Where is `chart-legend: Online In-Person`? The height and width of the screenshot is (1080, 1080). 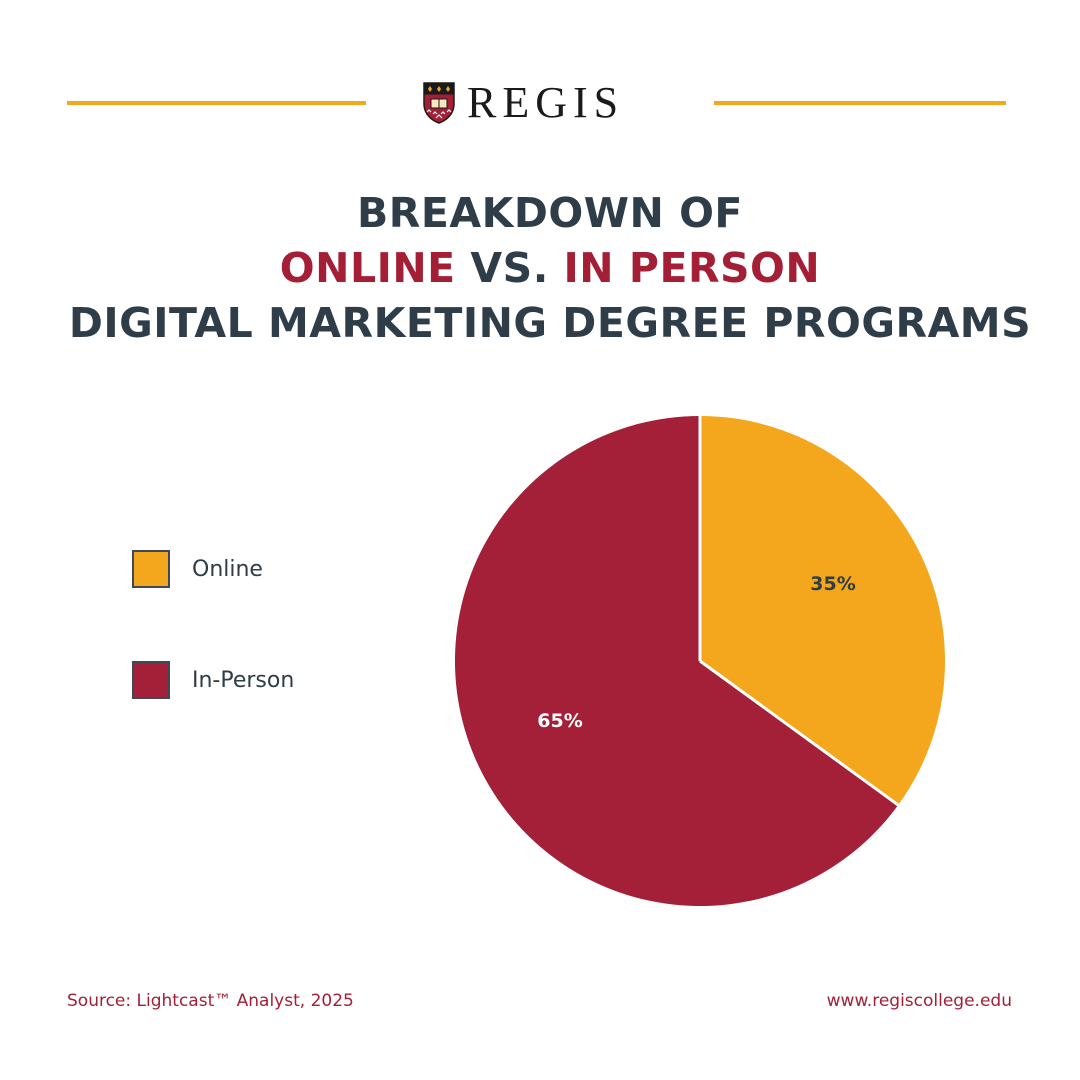
chart-legend: Online In-Person is located at coordinates (213, 659).